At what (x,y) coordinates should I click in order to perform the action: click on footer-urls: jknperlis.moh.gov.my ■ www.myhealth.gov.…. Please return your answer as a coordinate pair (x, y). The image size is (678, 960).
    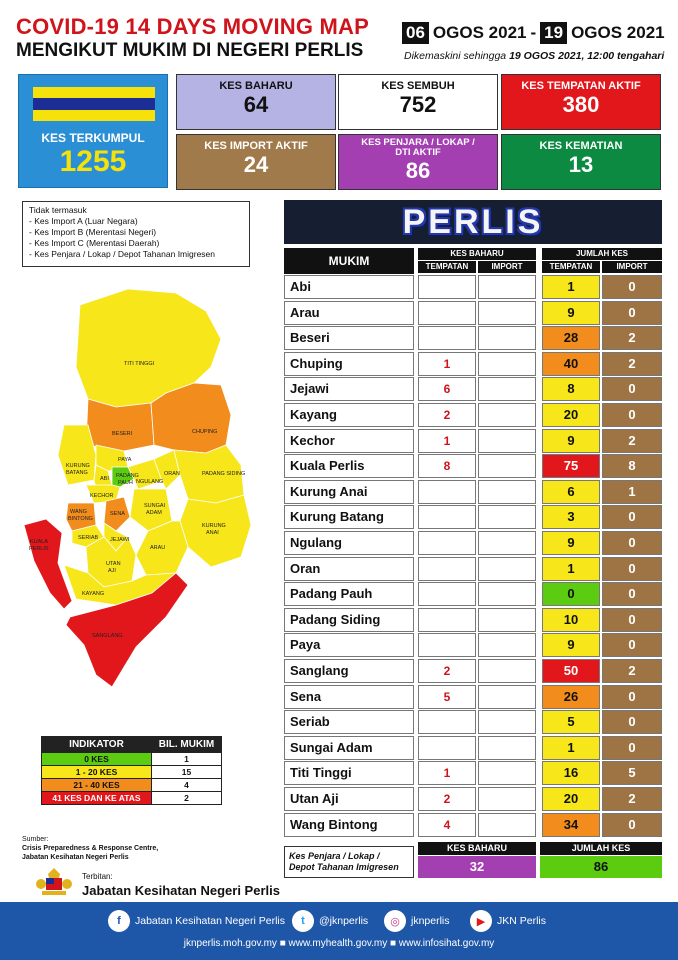
    Looking at the image, I should click on (339, 943).